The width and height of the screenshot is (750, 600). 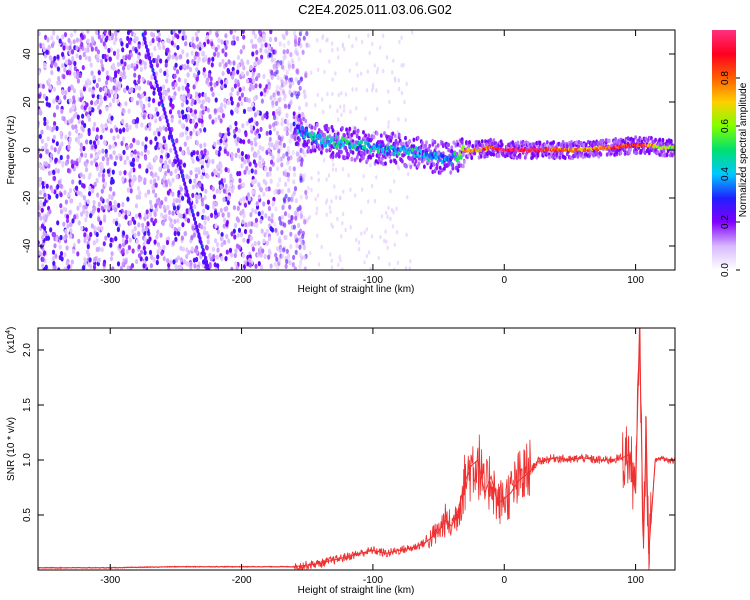 I want to click on colorbar-tick-label: 0.8, so click(x=725, y=78).